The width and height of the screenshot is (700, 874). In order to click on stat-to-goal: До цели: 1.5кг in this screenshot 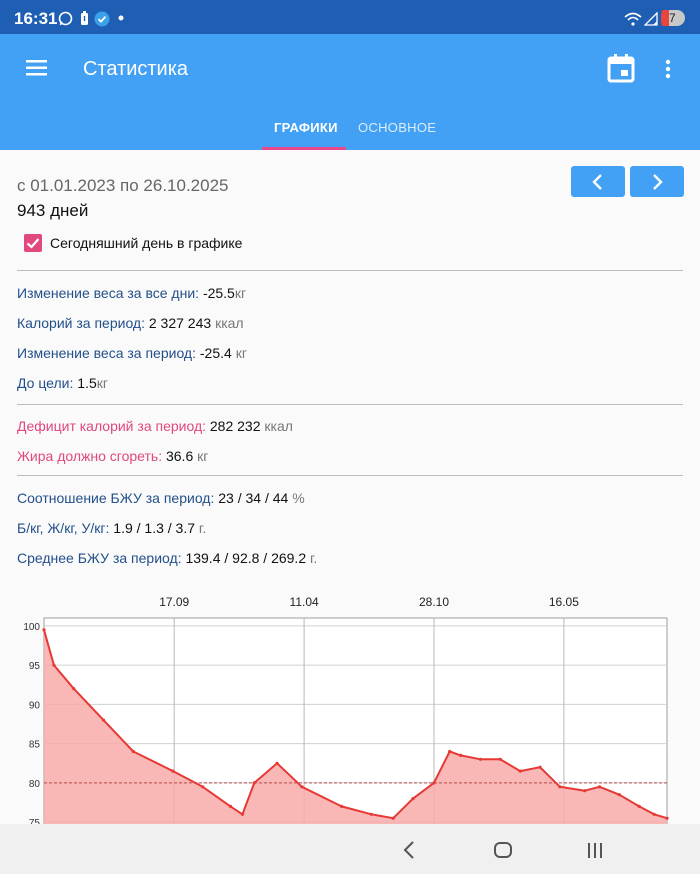, I will do `click(62, 383)`.